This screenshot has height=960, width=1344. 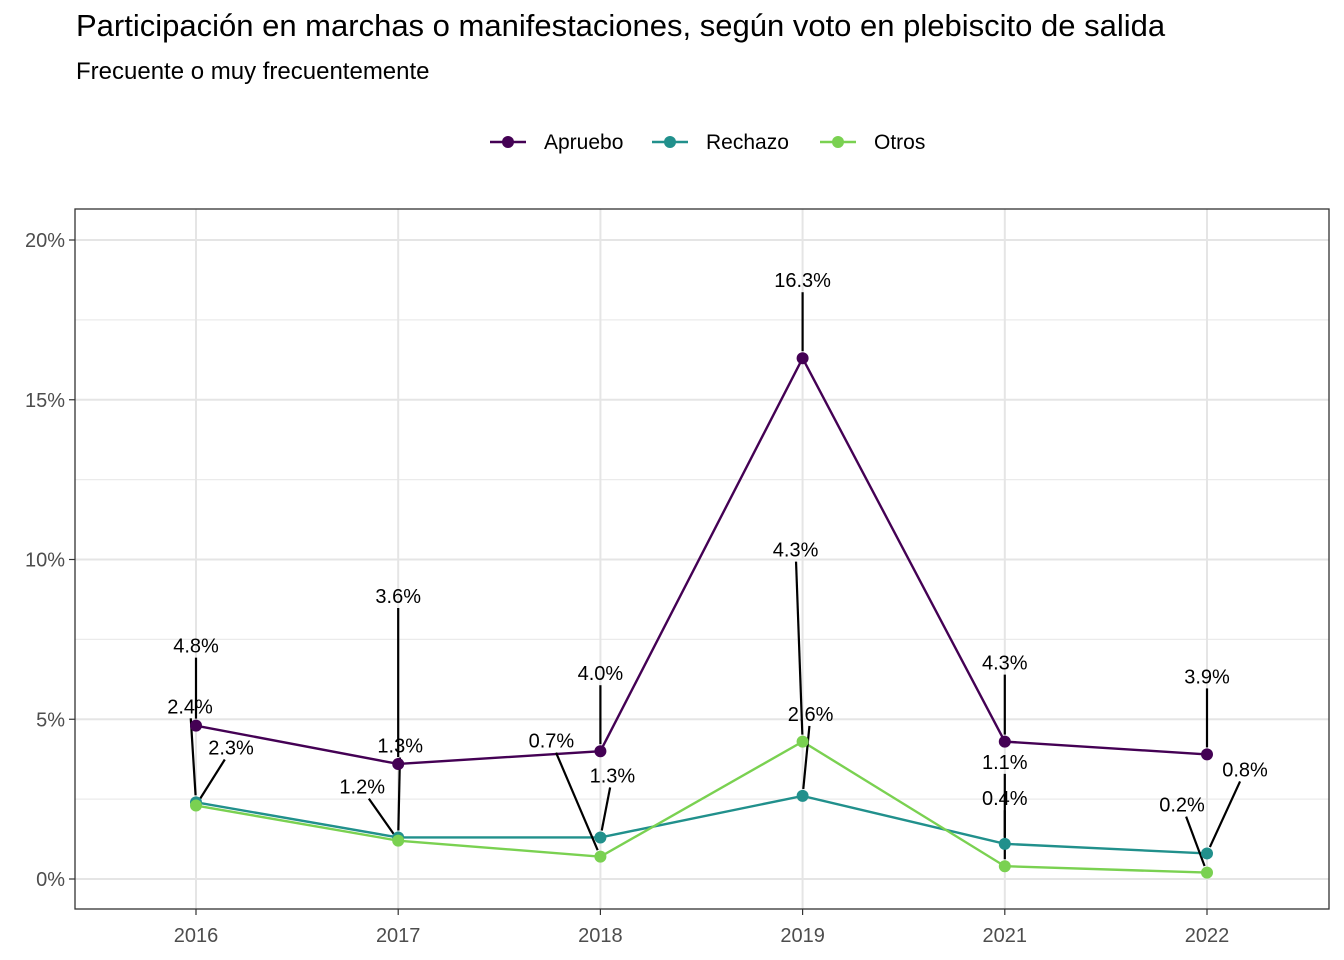 I want to click on chart-subtitle: Frecuente o muy frecuentemente, so click(x=253, y=71).